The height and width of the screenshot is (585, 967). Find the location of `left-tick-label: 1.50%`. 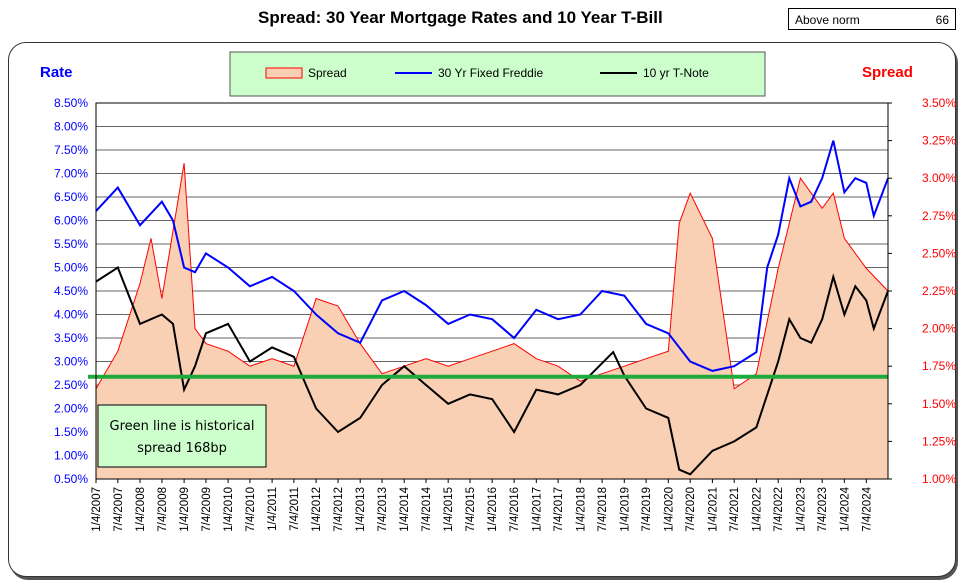

left-tick-label: 1.50% is located at coordinates (71, 432).